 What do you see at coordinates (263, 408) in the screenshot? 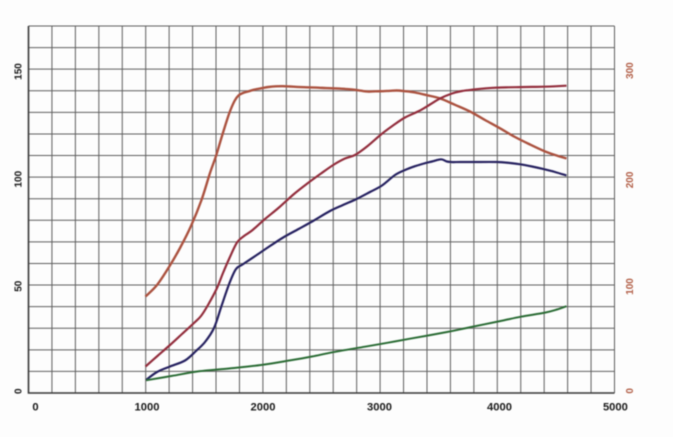
I see `svg-text: 2000` at bounding box center [263, 408].